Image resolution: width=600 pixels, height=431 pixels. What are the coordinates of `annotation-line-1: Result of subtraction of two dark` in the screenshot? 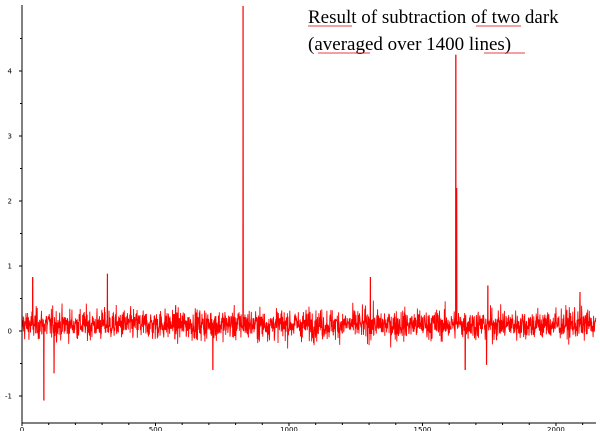 It's located at (433, 17).